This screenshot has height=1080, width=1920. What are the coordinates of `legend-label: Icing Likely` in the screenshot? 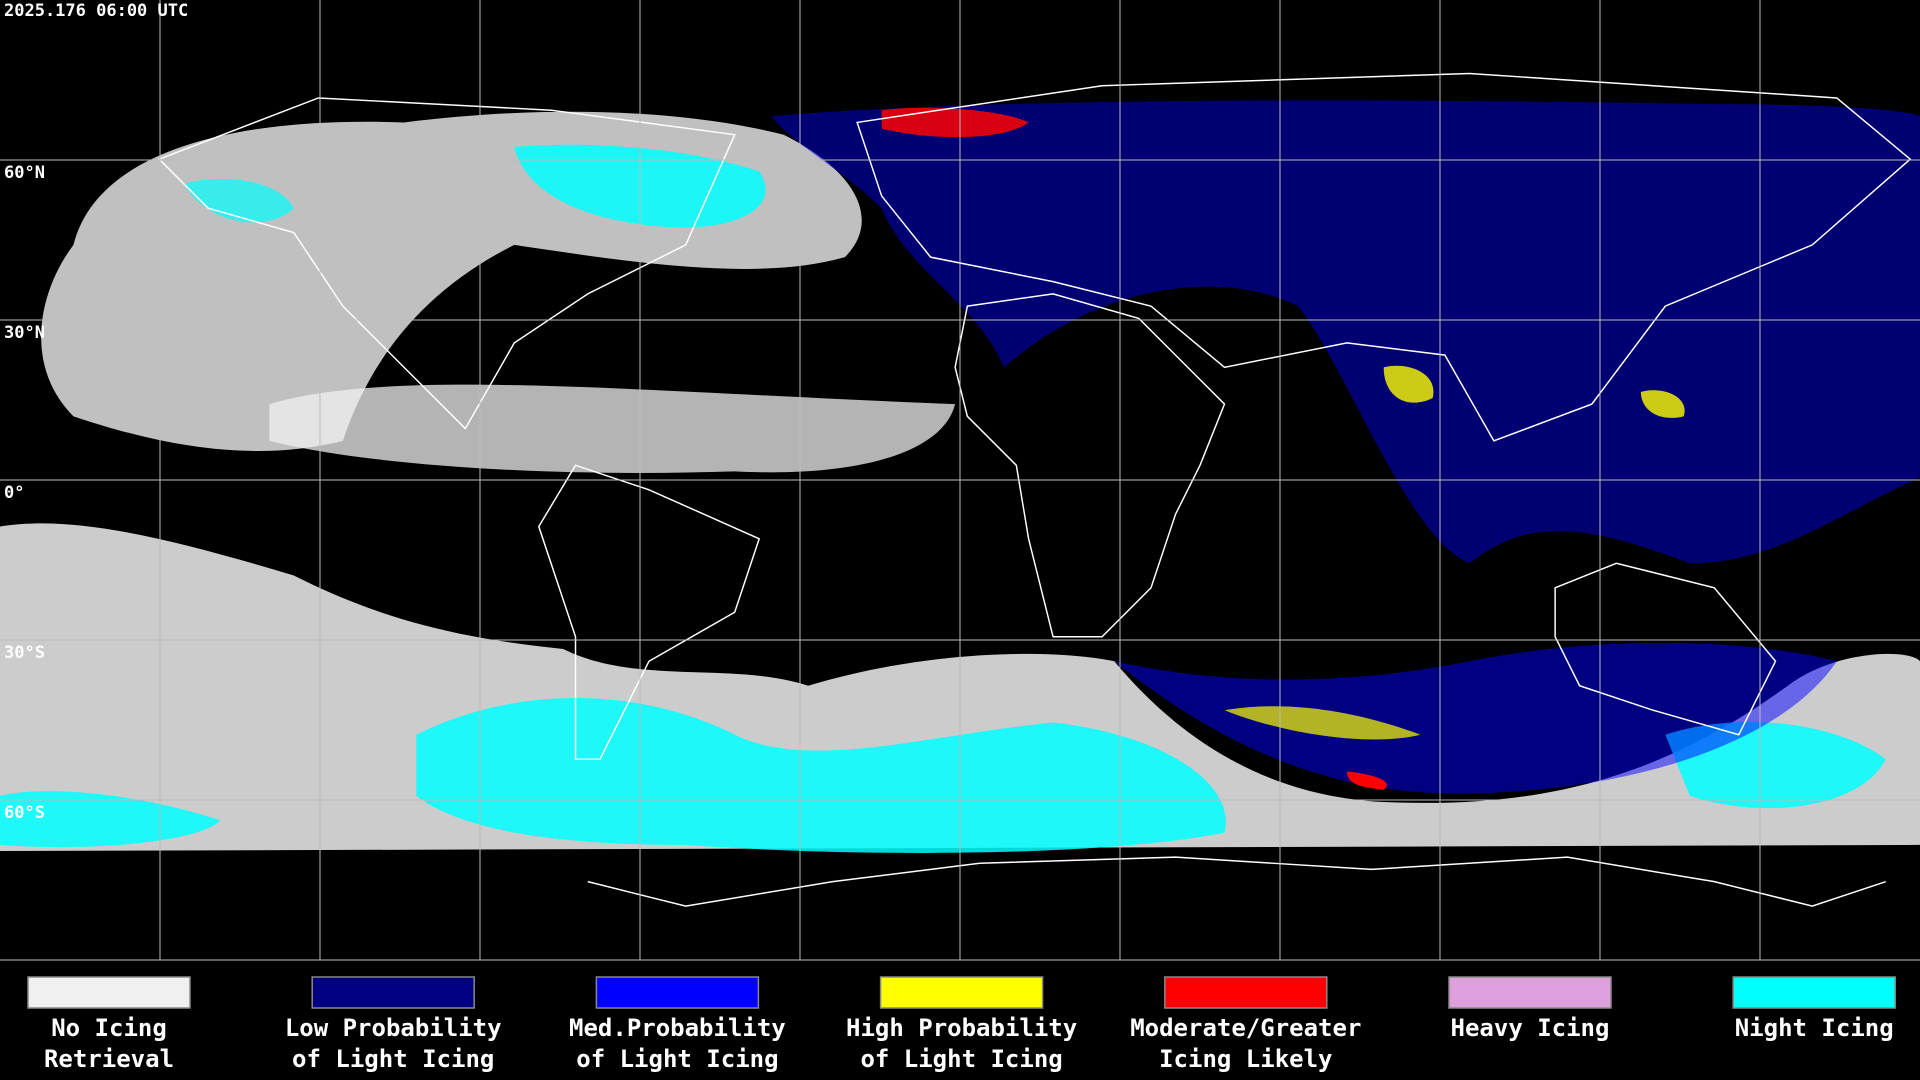 It's located at (1245, 1059).